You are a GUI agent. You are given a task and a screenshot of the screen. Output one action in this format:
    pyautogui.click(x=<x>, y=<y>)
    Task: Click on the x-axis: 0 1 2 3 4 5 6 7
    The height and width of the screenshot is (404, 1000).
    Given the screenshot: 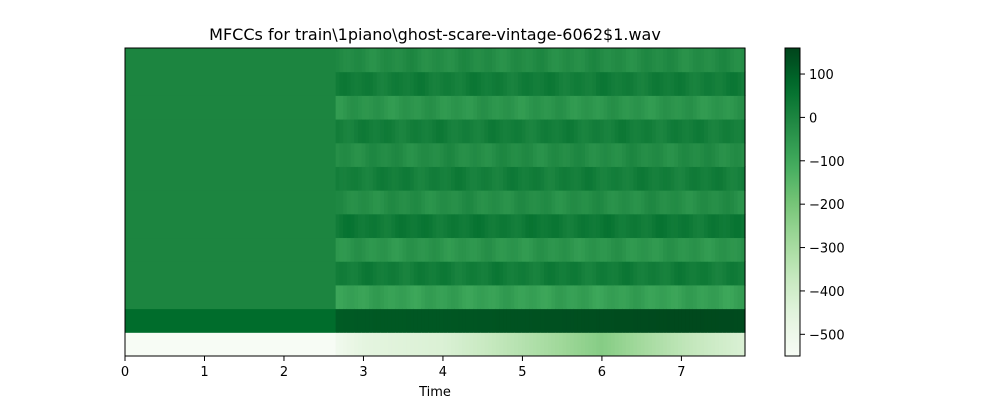 What is the action you would take?
    pyautogui.click(x=403, y=368)
    